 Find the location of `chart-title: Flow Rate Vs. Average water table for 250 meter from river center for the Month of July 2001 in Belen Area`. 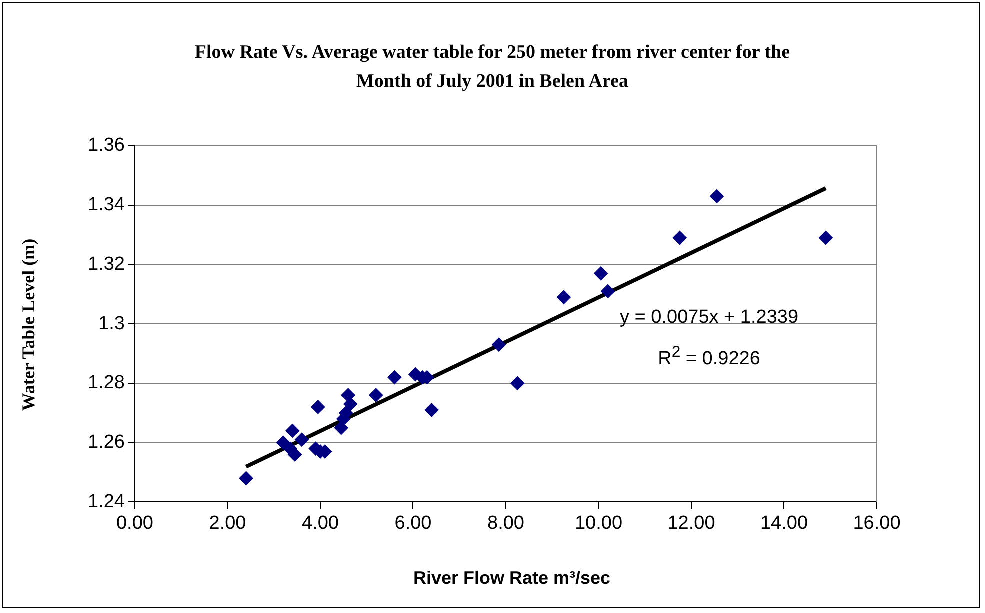

chart-title: Flow Rate Vs. Average water table for 250 meter from river center for the Month of July 2001 in Belen Area is located at coordinates (493, 67).